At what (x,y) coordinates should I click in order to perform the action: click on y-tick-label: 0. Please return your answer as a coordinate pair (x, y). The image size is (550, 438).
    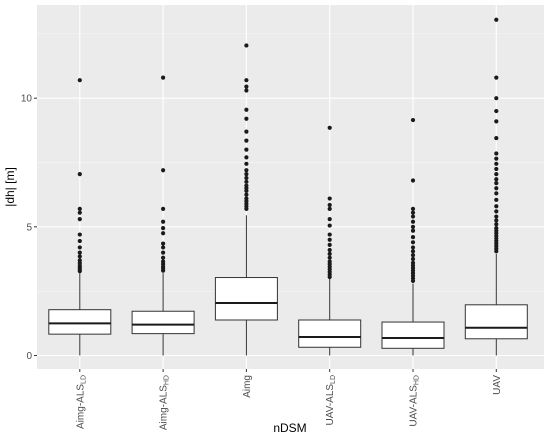
    Looking at the image, I should click on (29, 356).